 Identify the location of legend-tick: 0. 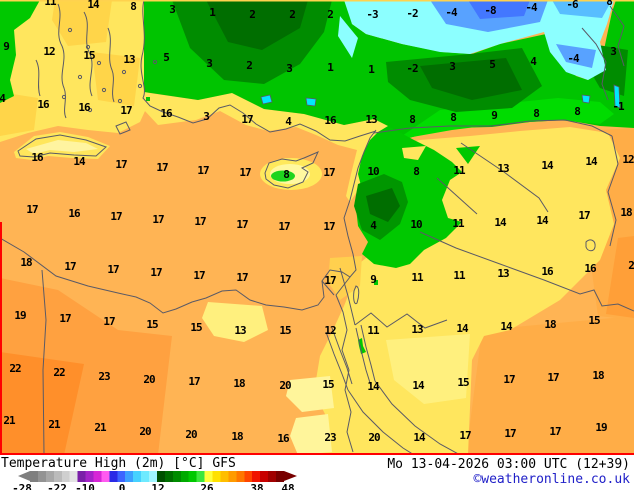
(122, 486).